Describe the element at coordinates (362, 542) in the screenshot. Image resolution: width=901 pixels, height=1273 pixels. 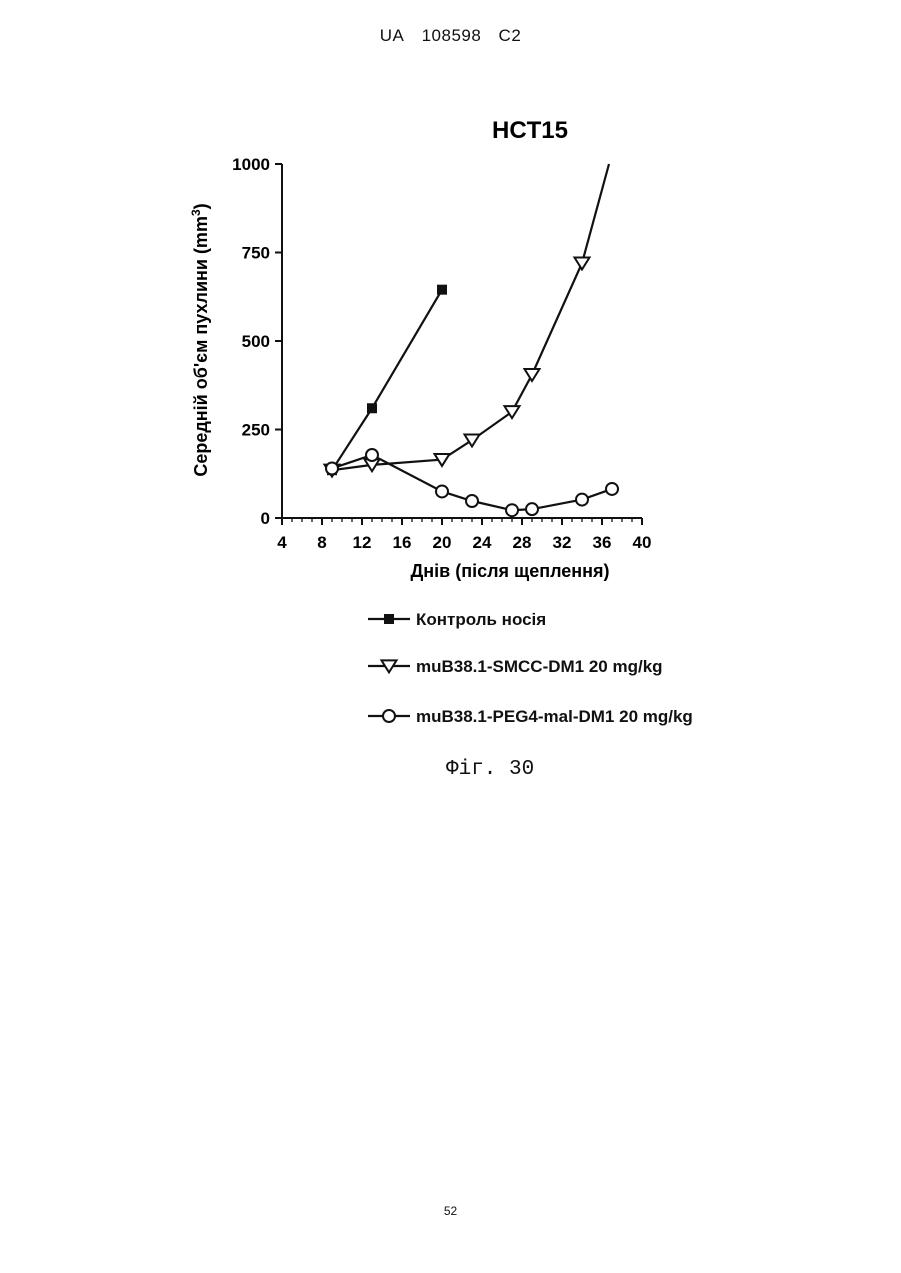
I see `x-tick-label: 12` at that location.